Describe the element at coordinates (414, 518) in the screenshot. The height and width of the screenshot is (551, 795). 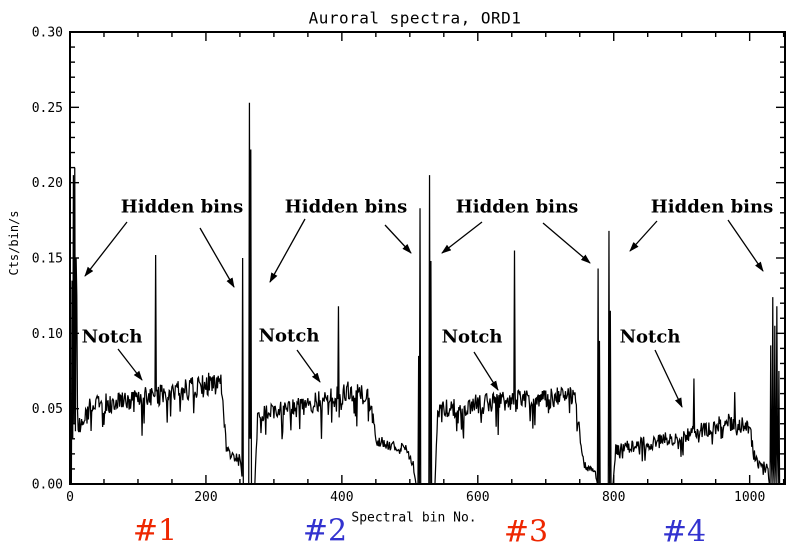
I see `x-axis-label: Spectral bin No.` at that location.